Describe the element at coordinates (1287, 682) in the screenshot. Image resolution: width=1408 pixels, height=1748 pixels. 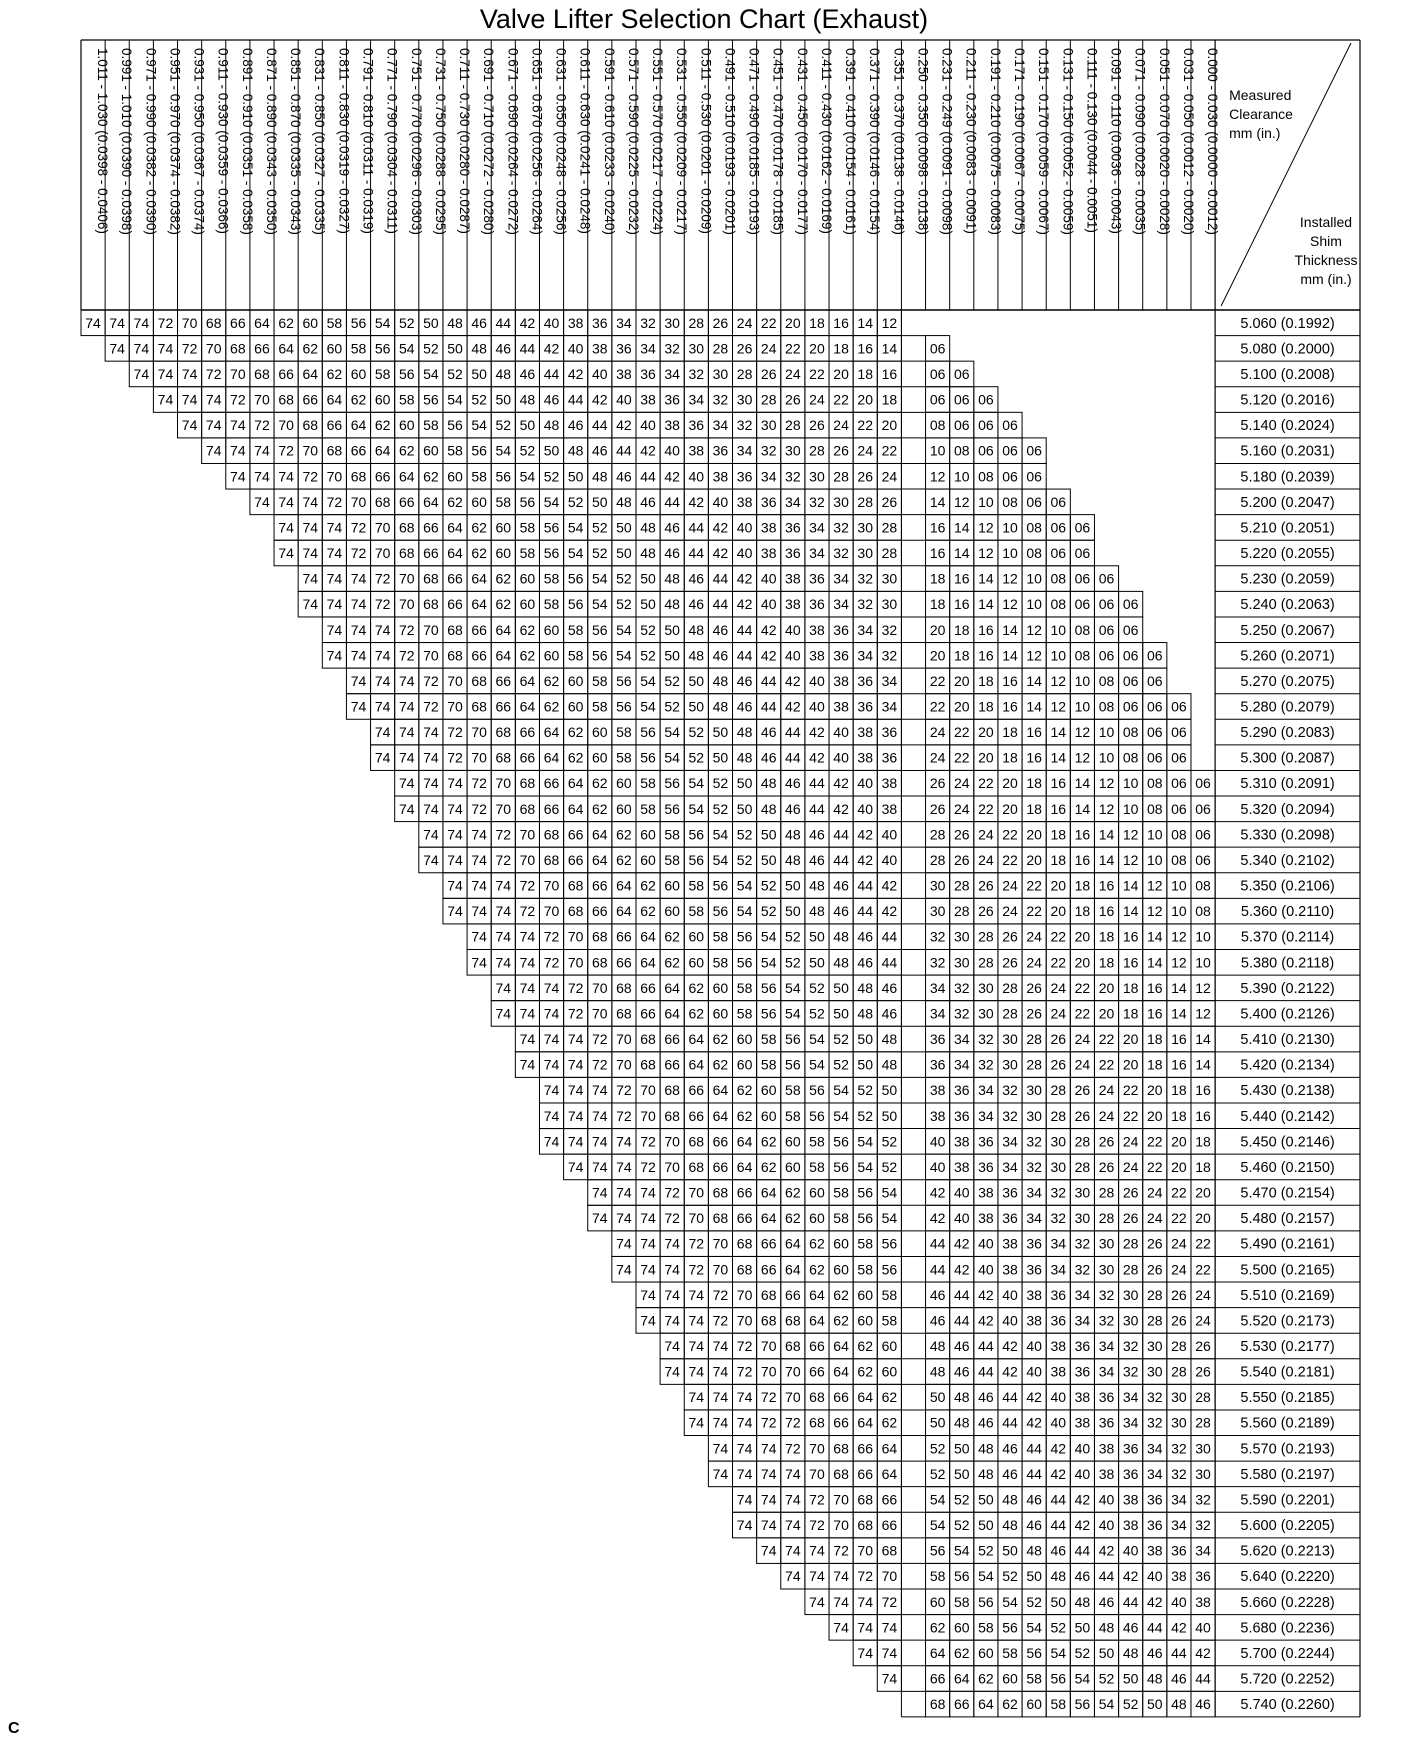
I see `installed-shim-thickness: 5.270 (0.2075)` at that location.